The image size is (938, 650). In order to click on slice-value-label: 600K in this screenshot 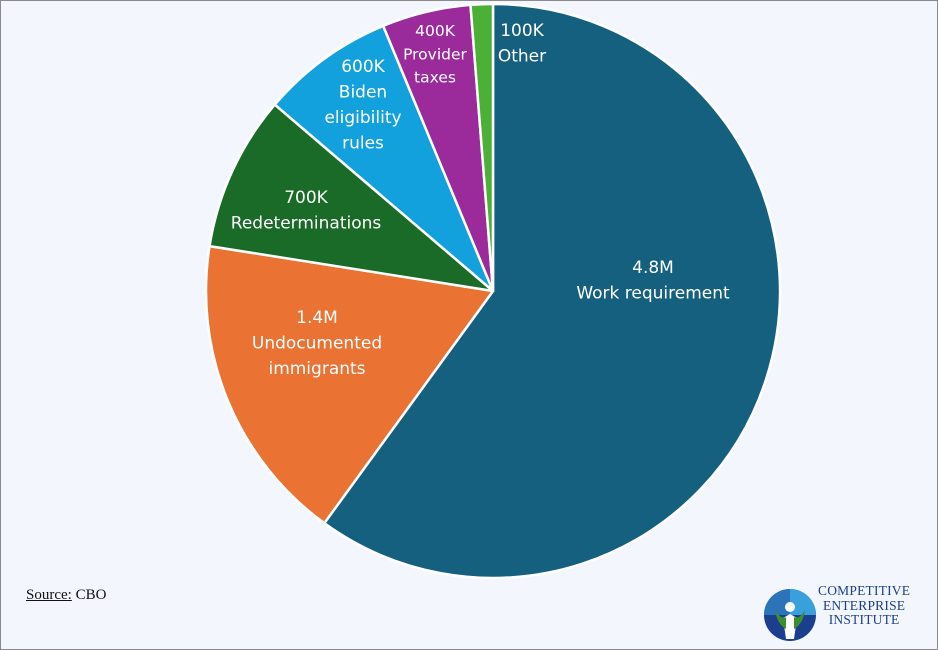, I will do `click(363, 67)`.